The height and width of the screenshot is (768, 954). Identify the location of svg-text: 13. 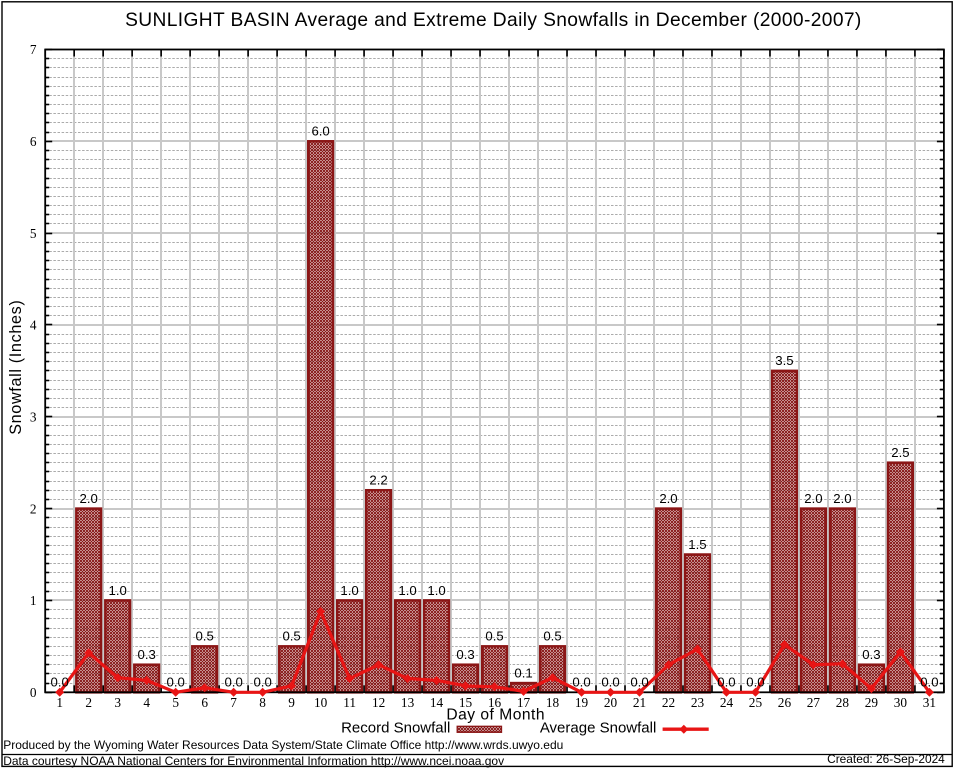
(408, 702).